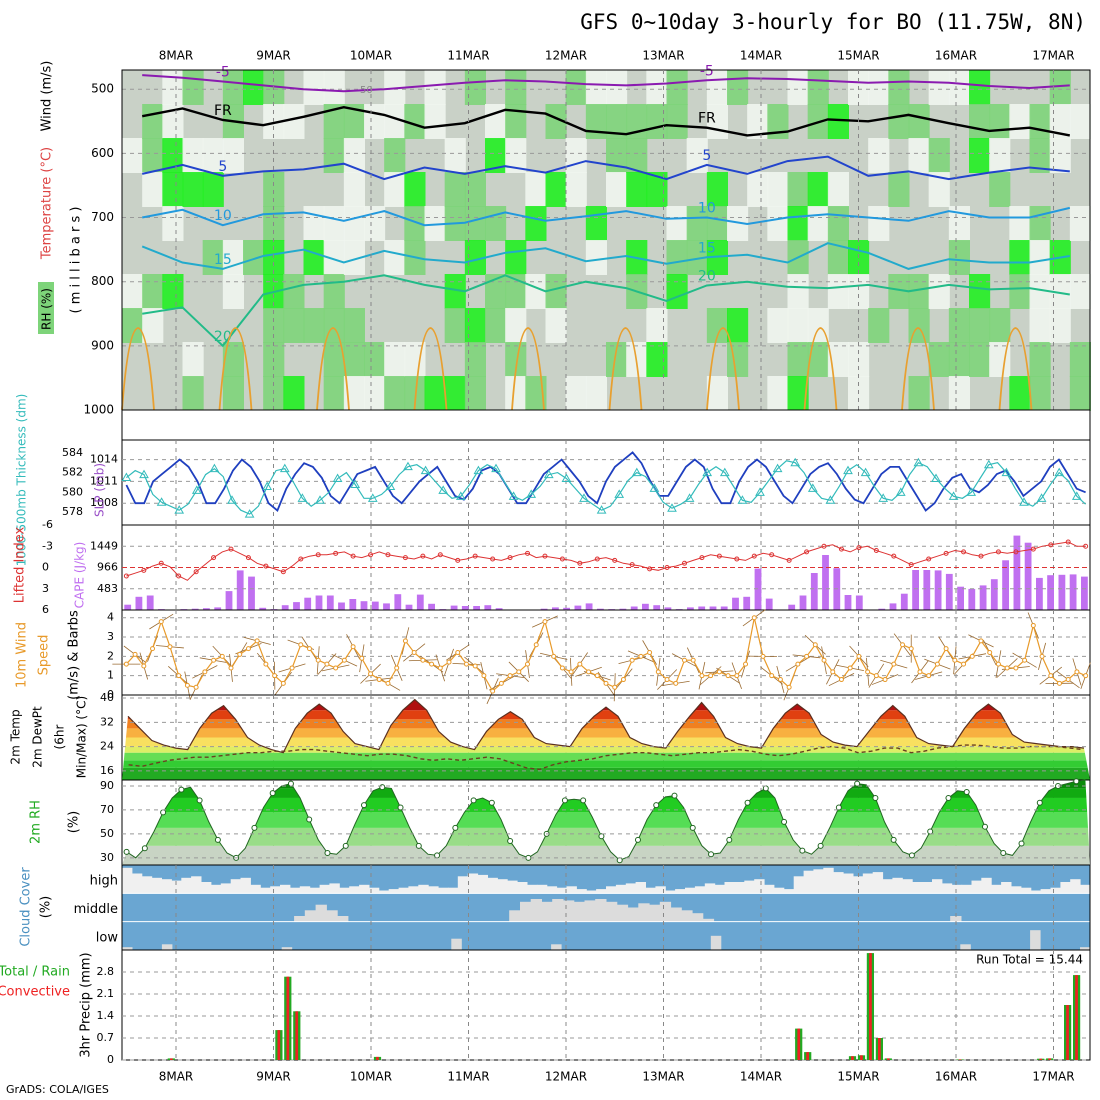 The image size is (1100, 1100). Describe the element at coordinates (366, 90) in the screenshot. I see `rh-contour-label: 50` at that location.